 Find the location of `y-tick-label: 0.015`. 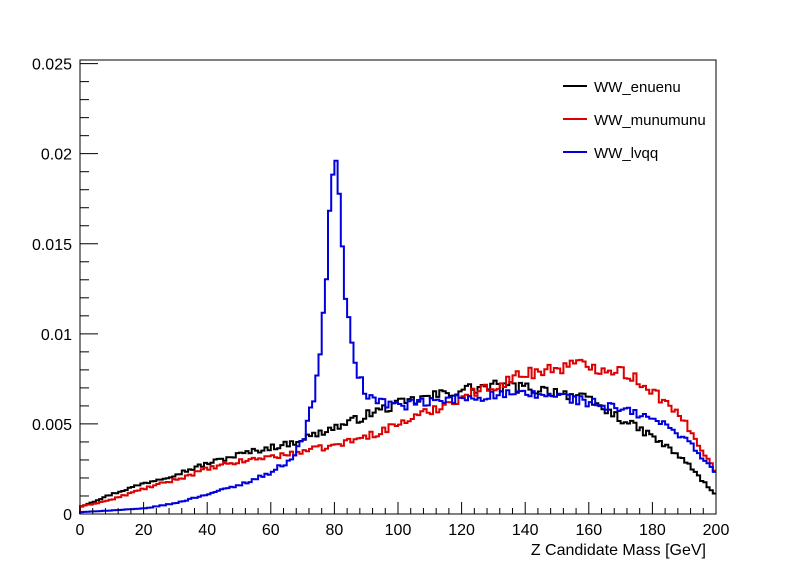

y-tick-label: 0.015 is located at coordinates (52, 245).